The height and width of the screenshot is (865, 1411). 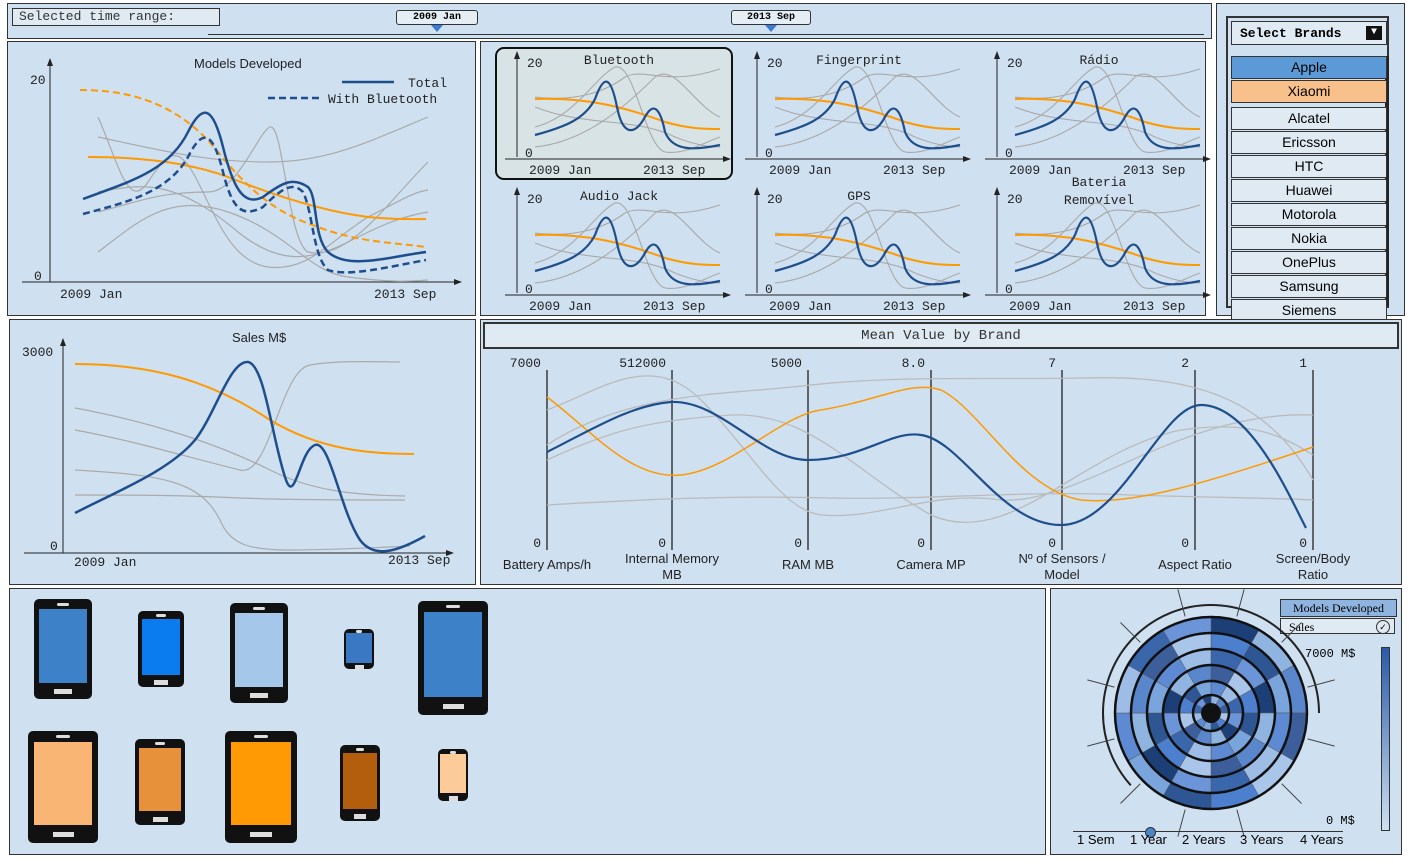 What do you see at coordinates (1385, 739) in the screenshot?
I see `color-scale-bar` at bounding box center [1385, 739].